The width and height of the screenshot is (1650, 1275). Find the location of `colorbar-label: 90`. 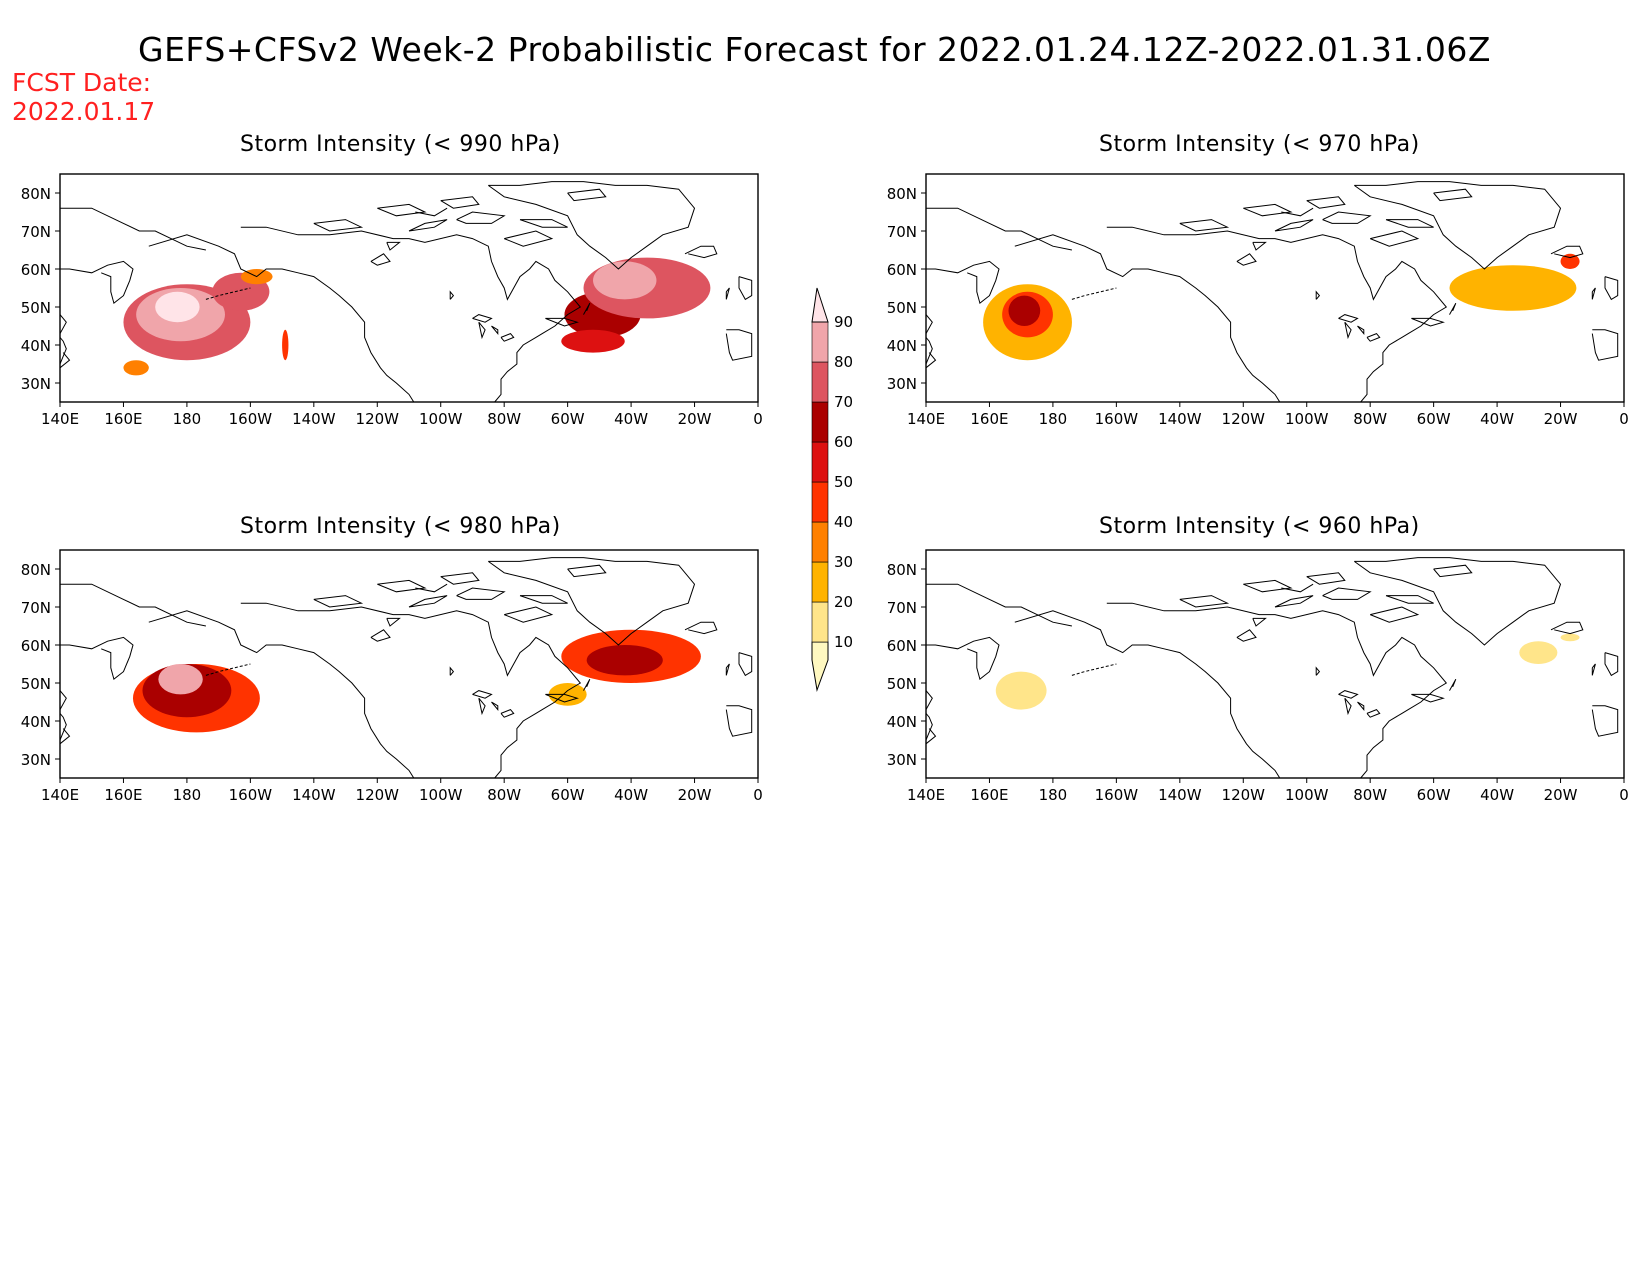

colorbar-label: 90 is located at coordinates (843, 322).